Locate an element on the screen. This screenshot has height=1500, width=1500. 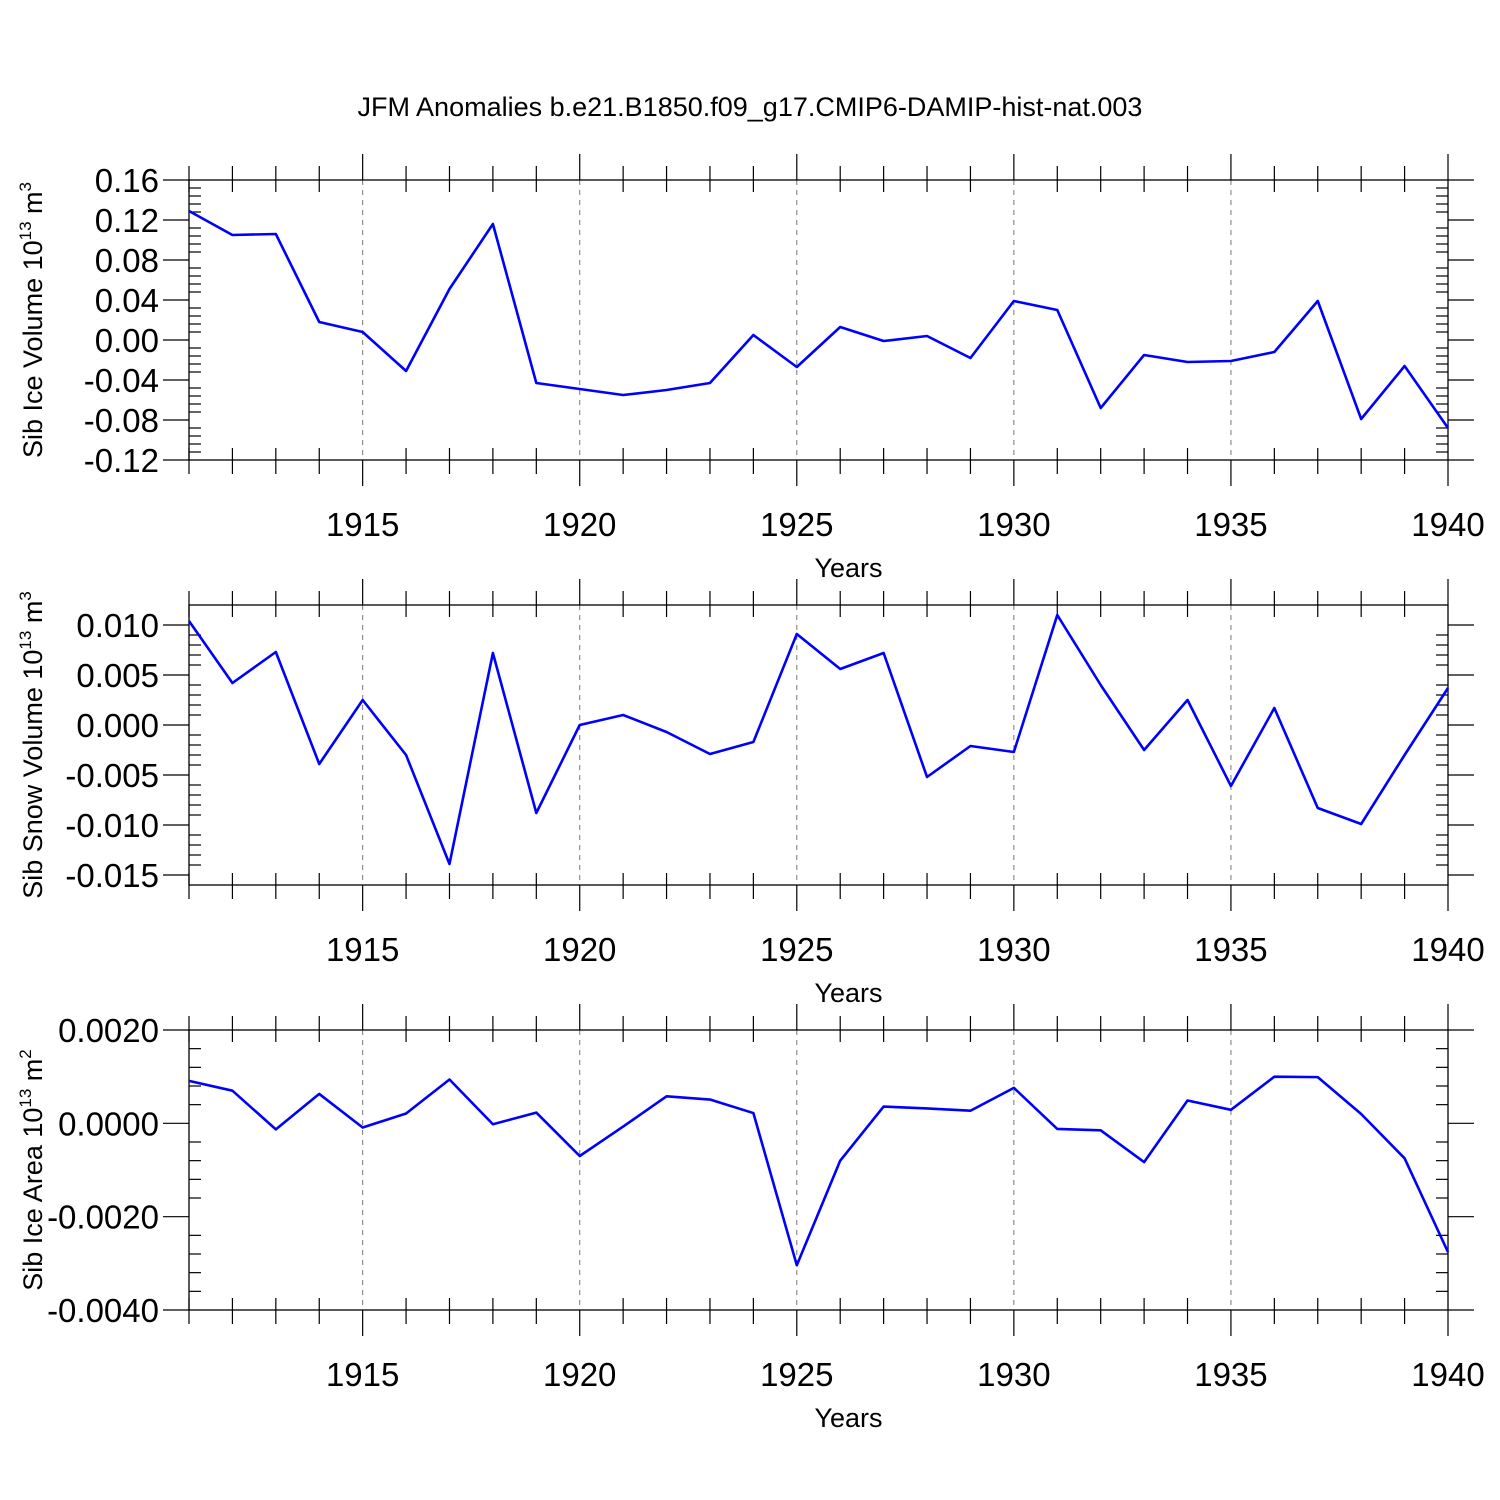
y-axis-label: Sib Ice Volume 1013 m3 is located at coordinates (32, 320).